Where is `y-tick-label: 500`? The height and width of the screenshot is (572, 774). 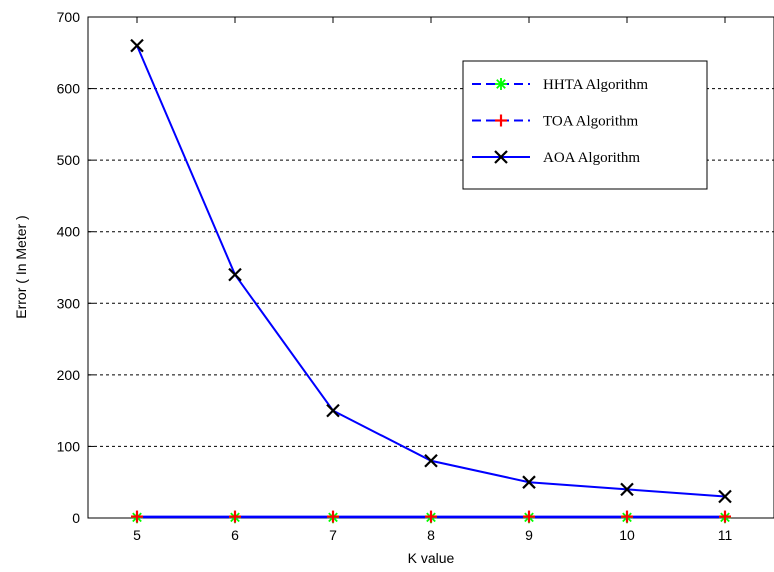
y-tick-label: 500 is located at coordinates (69, 160).